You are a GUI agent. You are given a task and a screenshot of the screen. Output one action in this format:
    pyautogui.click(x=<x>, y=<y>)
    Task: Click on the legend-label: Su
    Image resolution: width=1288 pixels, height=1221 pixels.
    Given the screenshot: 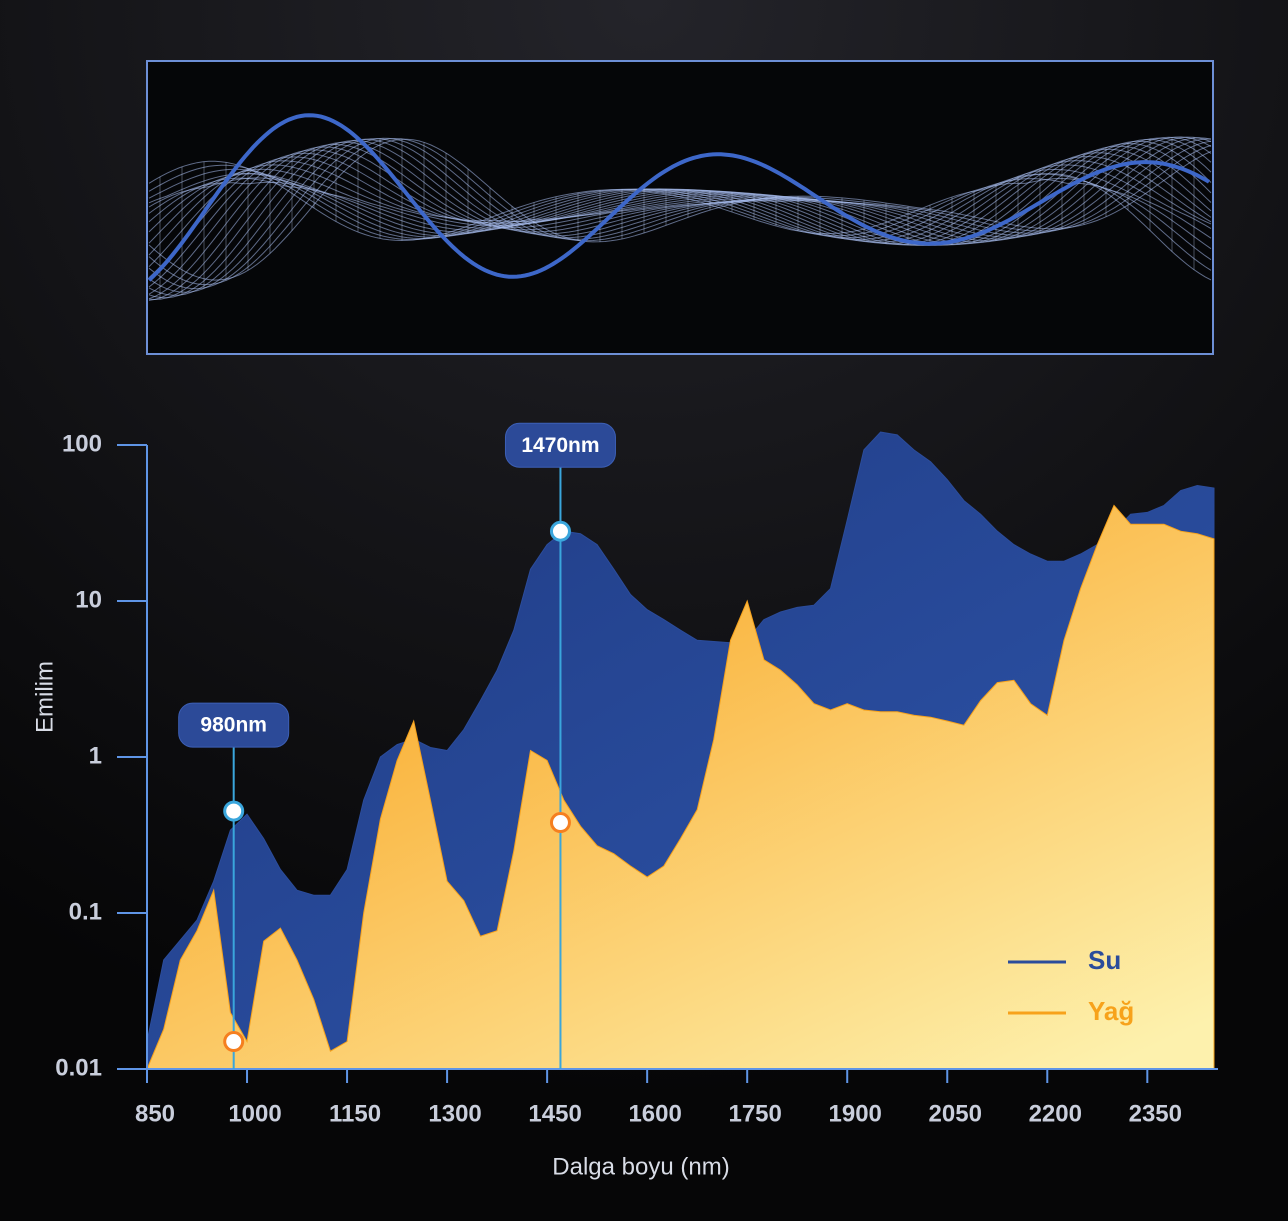 What is the action you would take?
    pyautogui.click(x=1104, y=960)
    